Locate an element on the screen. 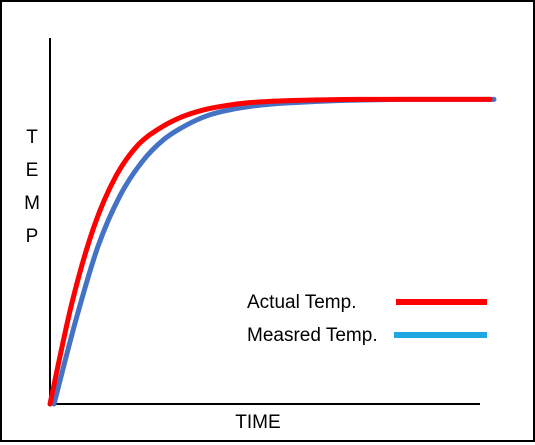 The height and width of the screenshot is (445, 535). y-axis-label-letter: E is located at coordinates (32, 170).